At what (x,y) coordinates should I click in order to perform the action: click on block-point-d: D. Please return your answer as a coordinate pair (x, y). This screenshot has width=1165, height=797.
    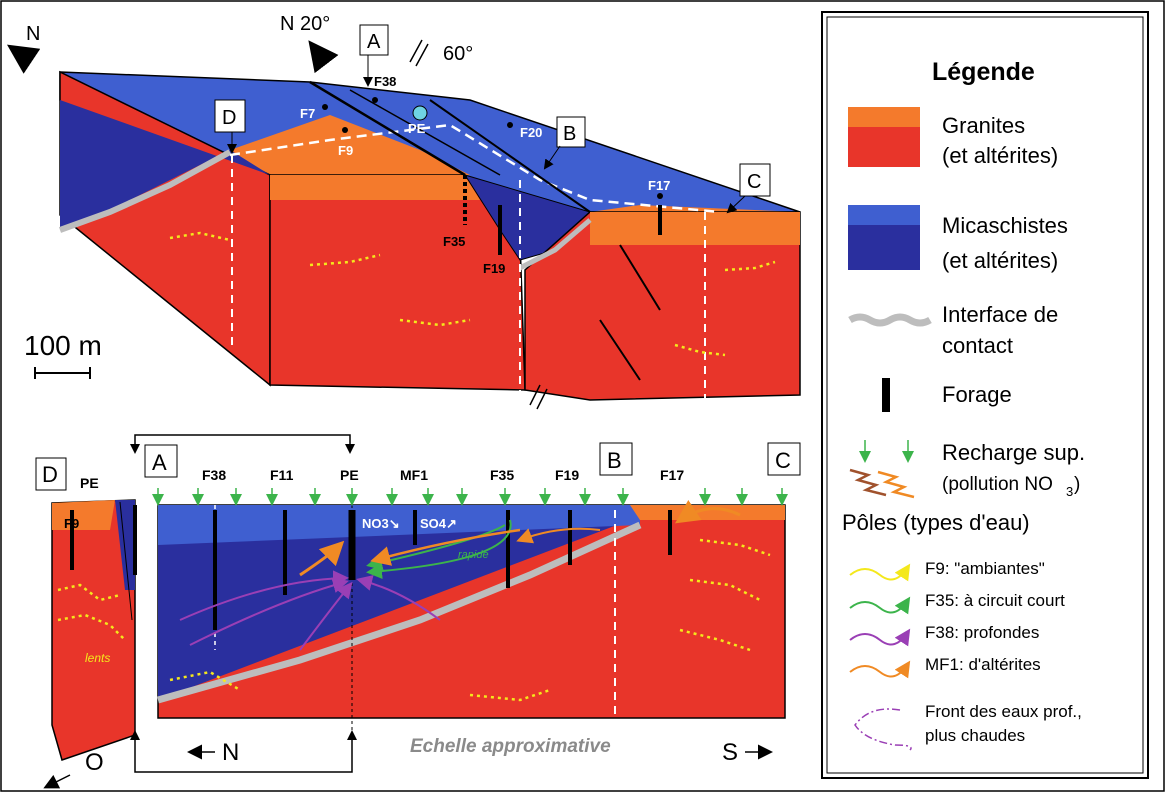
    Looking at the image, I should click on (230, 126).